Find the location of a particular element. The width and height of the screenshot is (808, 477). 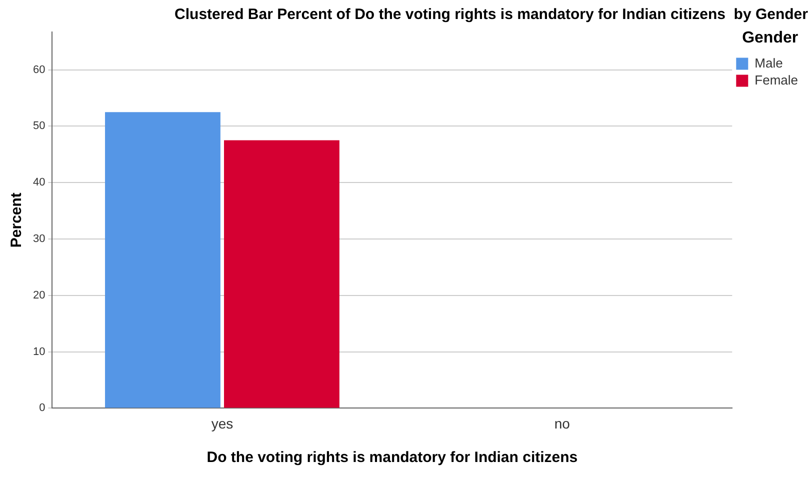

x-tick-label: no is located at coordinates (562, 423).